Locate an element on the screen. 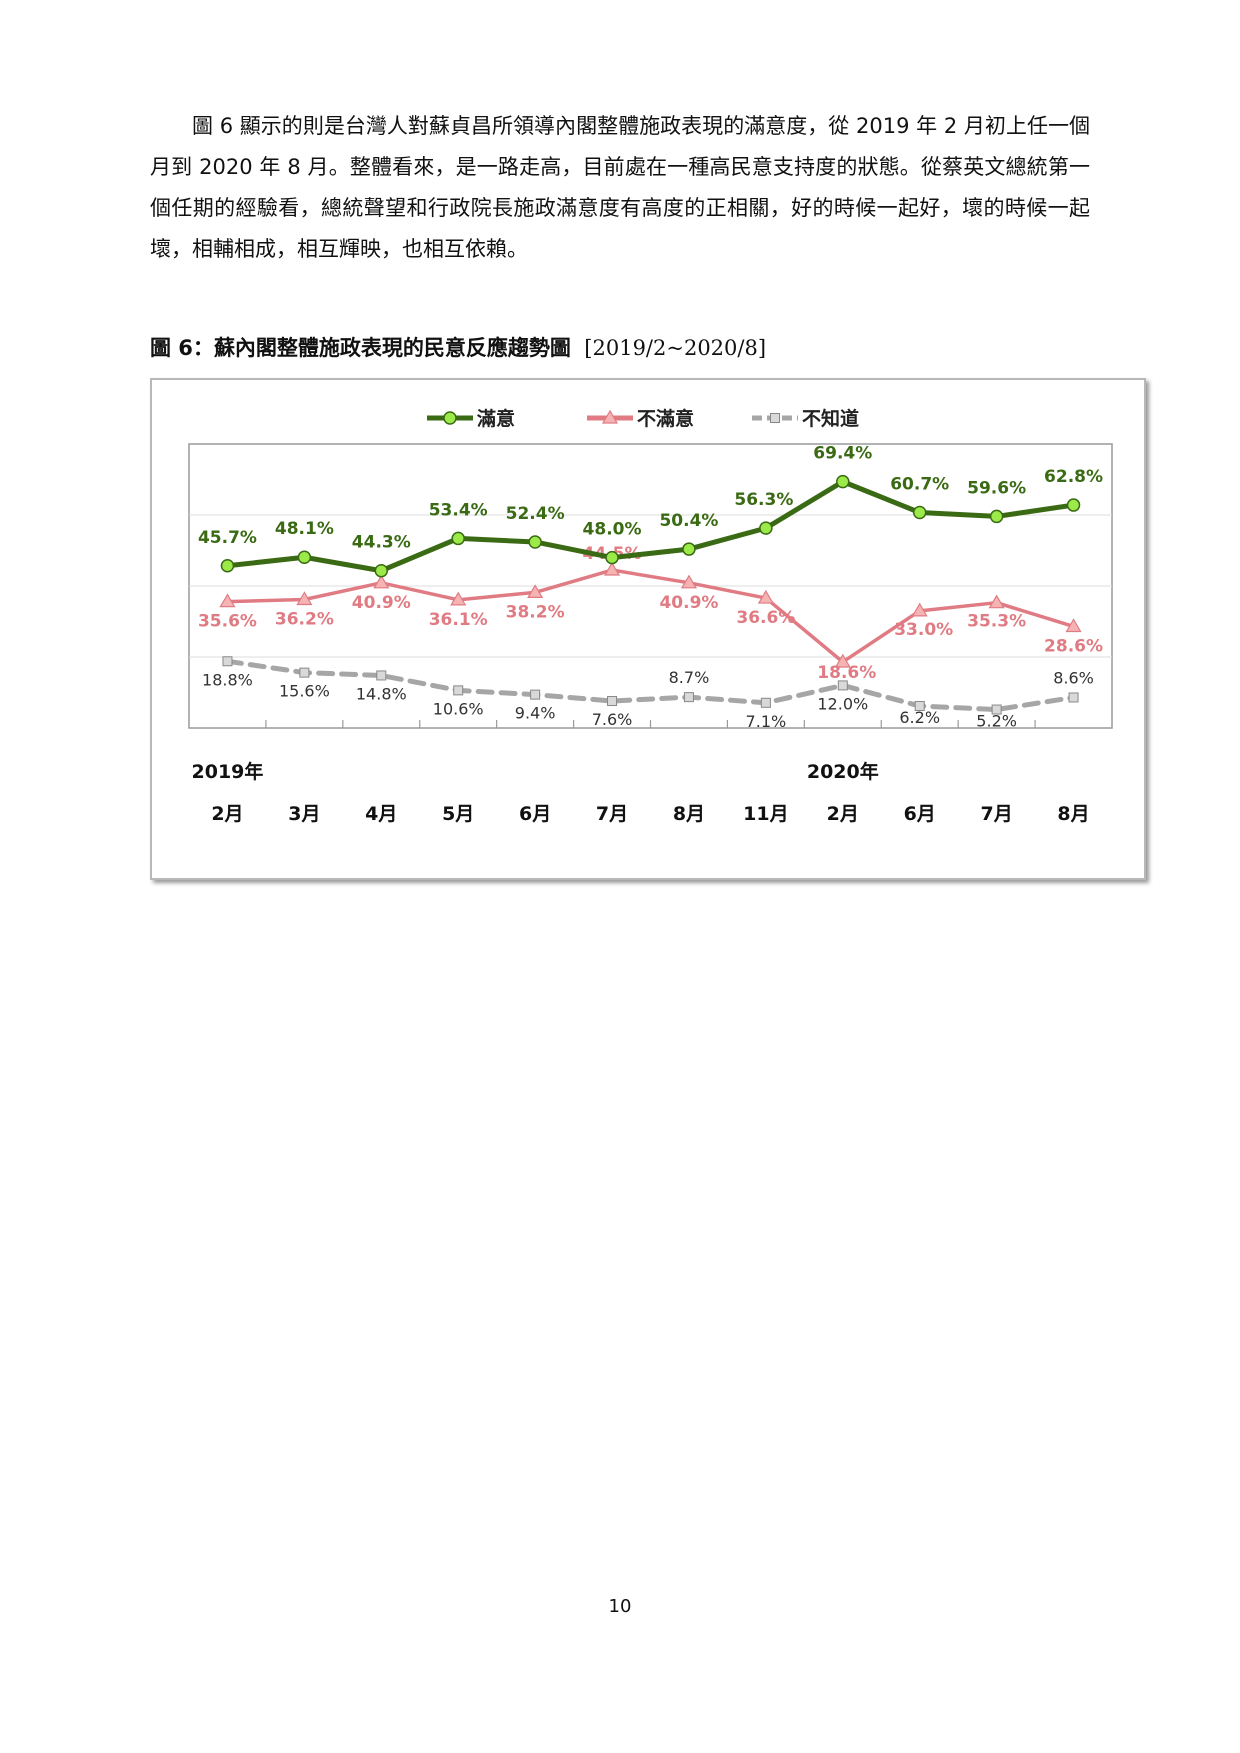 The height and width of the screenshot is (1753, 1240). data-label-2-0: 18.8% is located at coordinates (227, 679).